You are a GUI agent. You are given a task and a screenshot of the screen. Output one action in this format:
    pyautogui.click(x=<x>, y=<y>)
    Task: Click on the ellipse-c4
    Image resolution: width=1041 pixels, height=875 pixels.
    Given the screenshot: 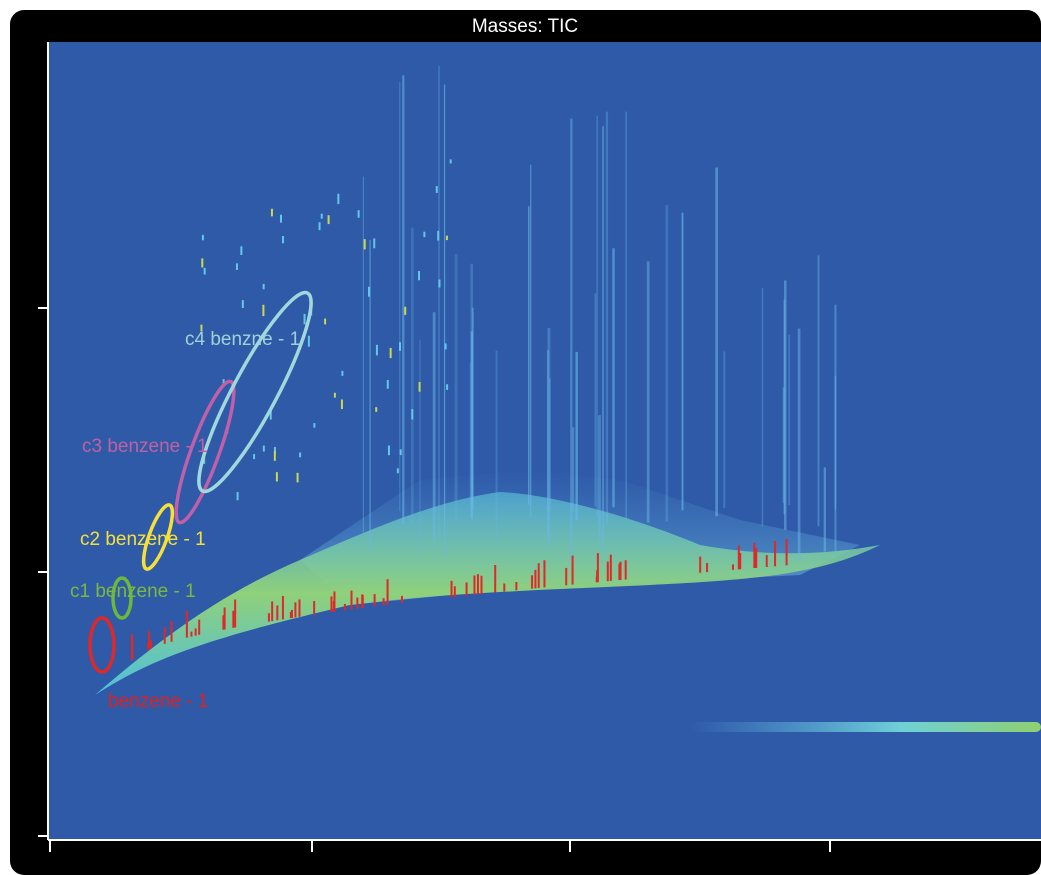 What is the action you would take?
    pyautogui.click(x=255, y=392)
    